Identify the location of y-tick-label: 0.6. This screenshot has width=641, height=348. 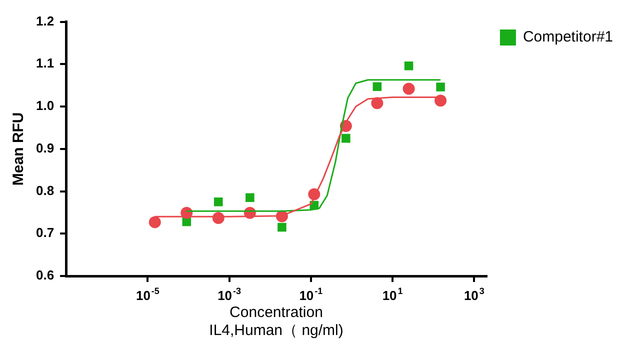
(45, 275).